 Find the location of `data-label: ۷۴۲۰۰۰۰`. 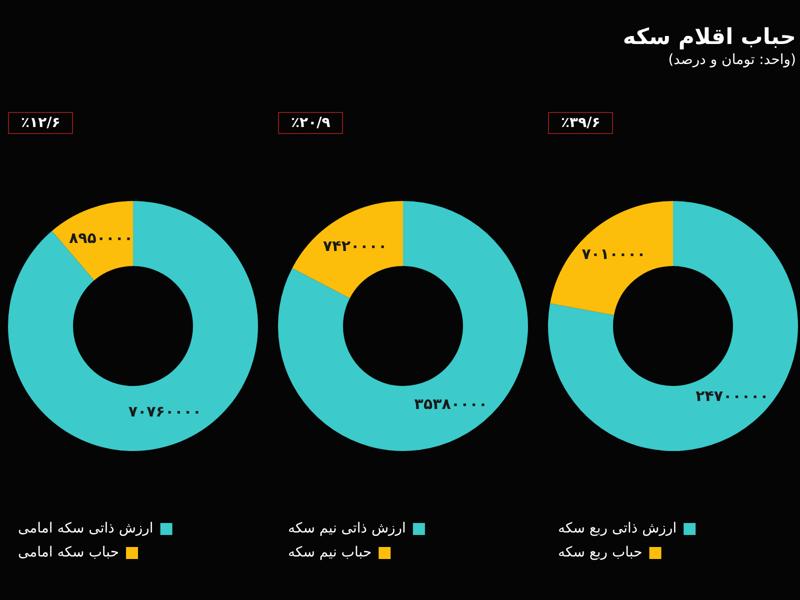

data-label: ۷۴۲۰۰۰۰ is located at coordinates (355, 245).